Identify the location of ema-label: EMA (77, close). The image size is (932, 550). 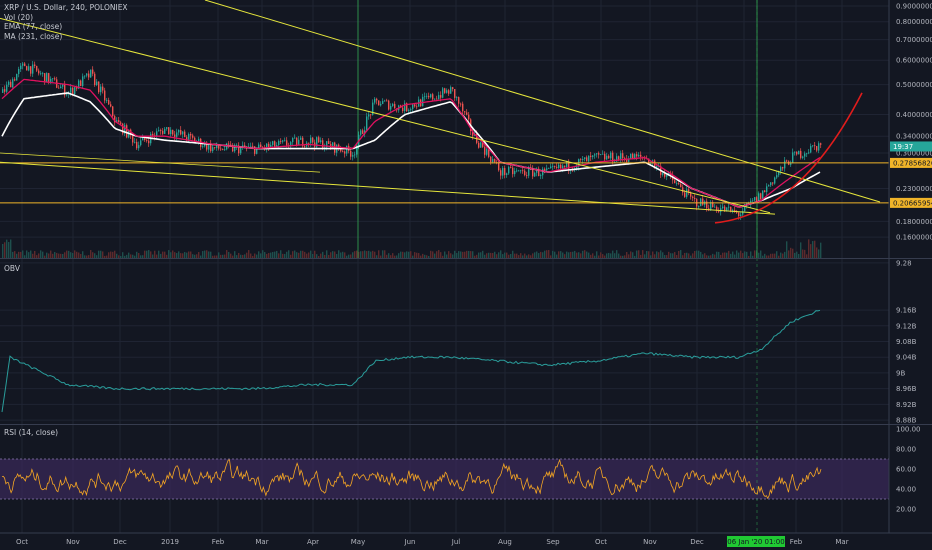
(33, 26).